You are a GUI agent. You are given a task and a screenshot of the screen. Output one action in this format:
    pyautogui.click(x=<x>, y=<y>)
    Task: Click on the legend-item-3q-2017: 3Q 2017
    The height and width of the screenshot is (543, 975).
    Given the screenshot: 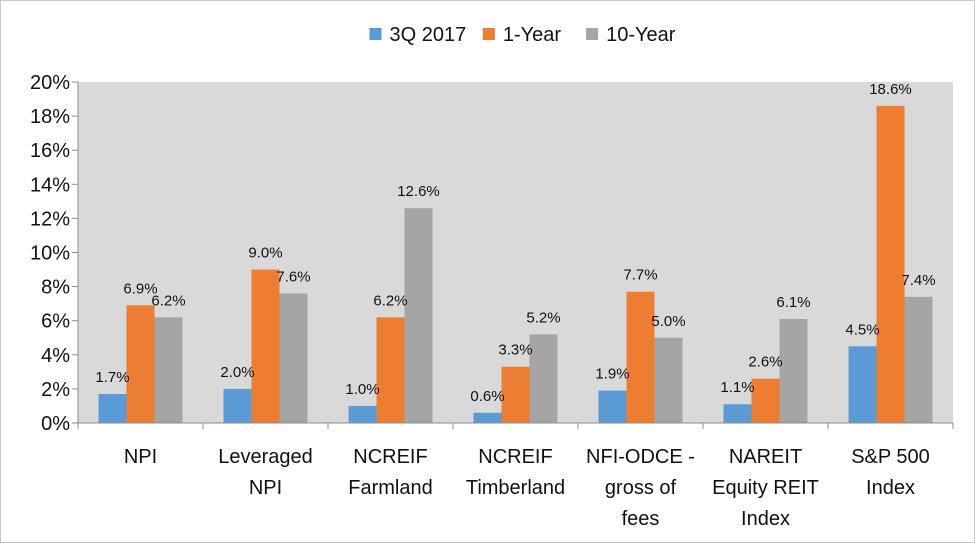 What is the action you would take?
    pyautogui.click(x=418, y=35)
    